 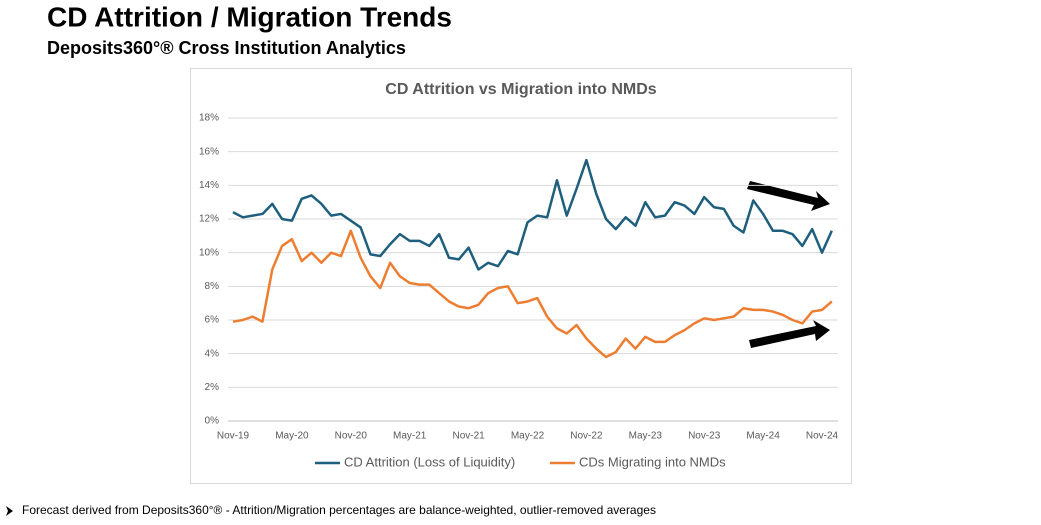 I want to click on x-tick-label: Nov-19, so click(x=233, y=436).